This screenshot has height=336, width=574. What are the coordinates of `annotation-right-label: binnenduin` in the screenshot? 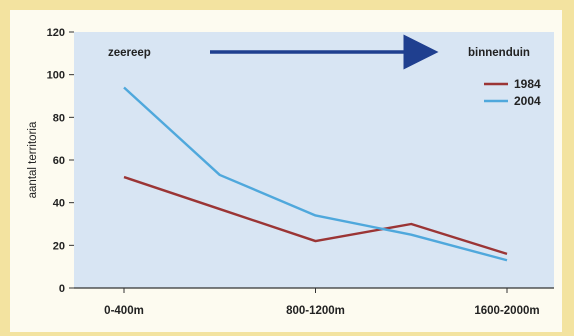 It's located at (499, 53).